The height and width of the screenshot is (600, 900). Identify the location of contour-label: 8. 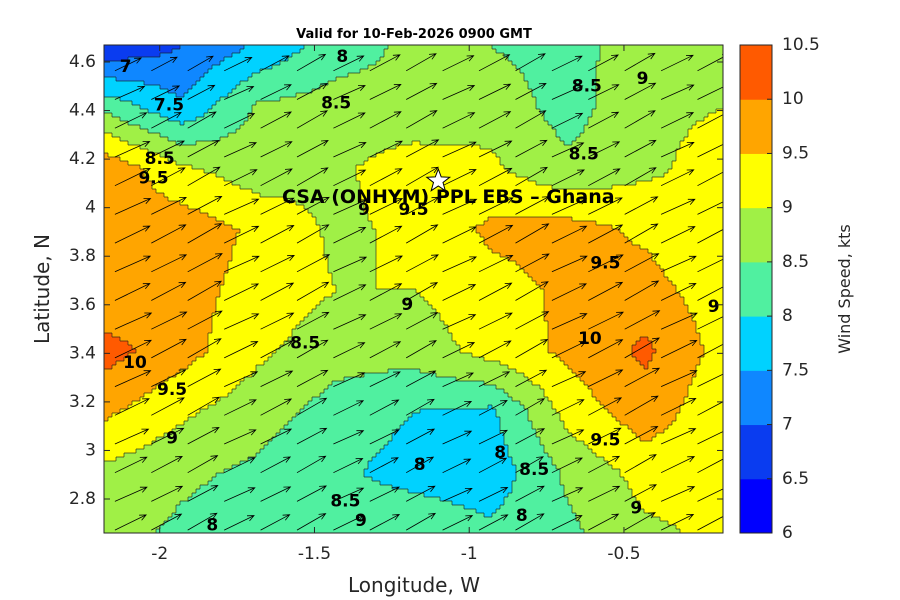
(342, 57).